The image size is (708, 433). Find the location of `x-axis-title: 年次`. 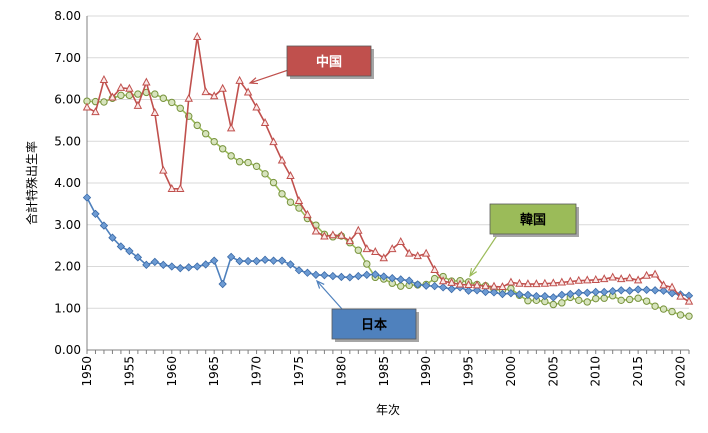

x-axis-title: 年次 is located at coordinates (388, 410).